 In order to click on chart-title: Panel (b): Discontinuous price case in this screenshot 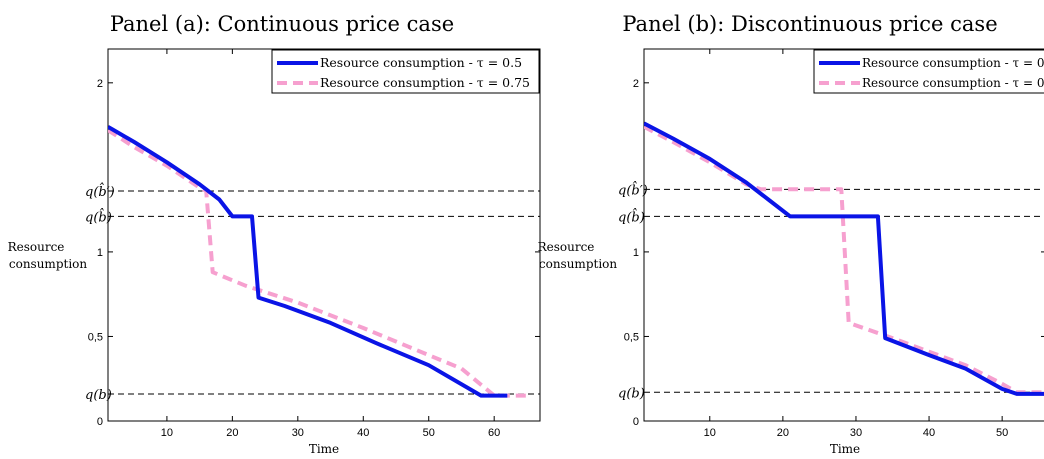, I will do `click(809, 24)`.